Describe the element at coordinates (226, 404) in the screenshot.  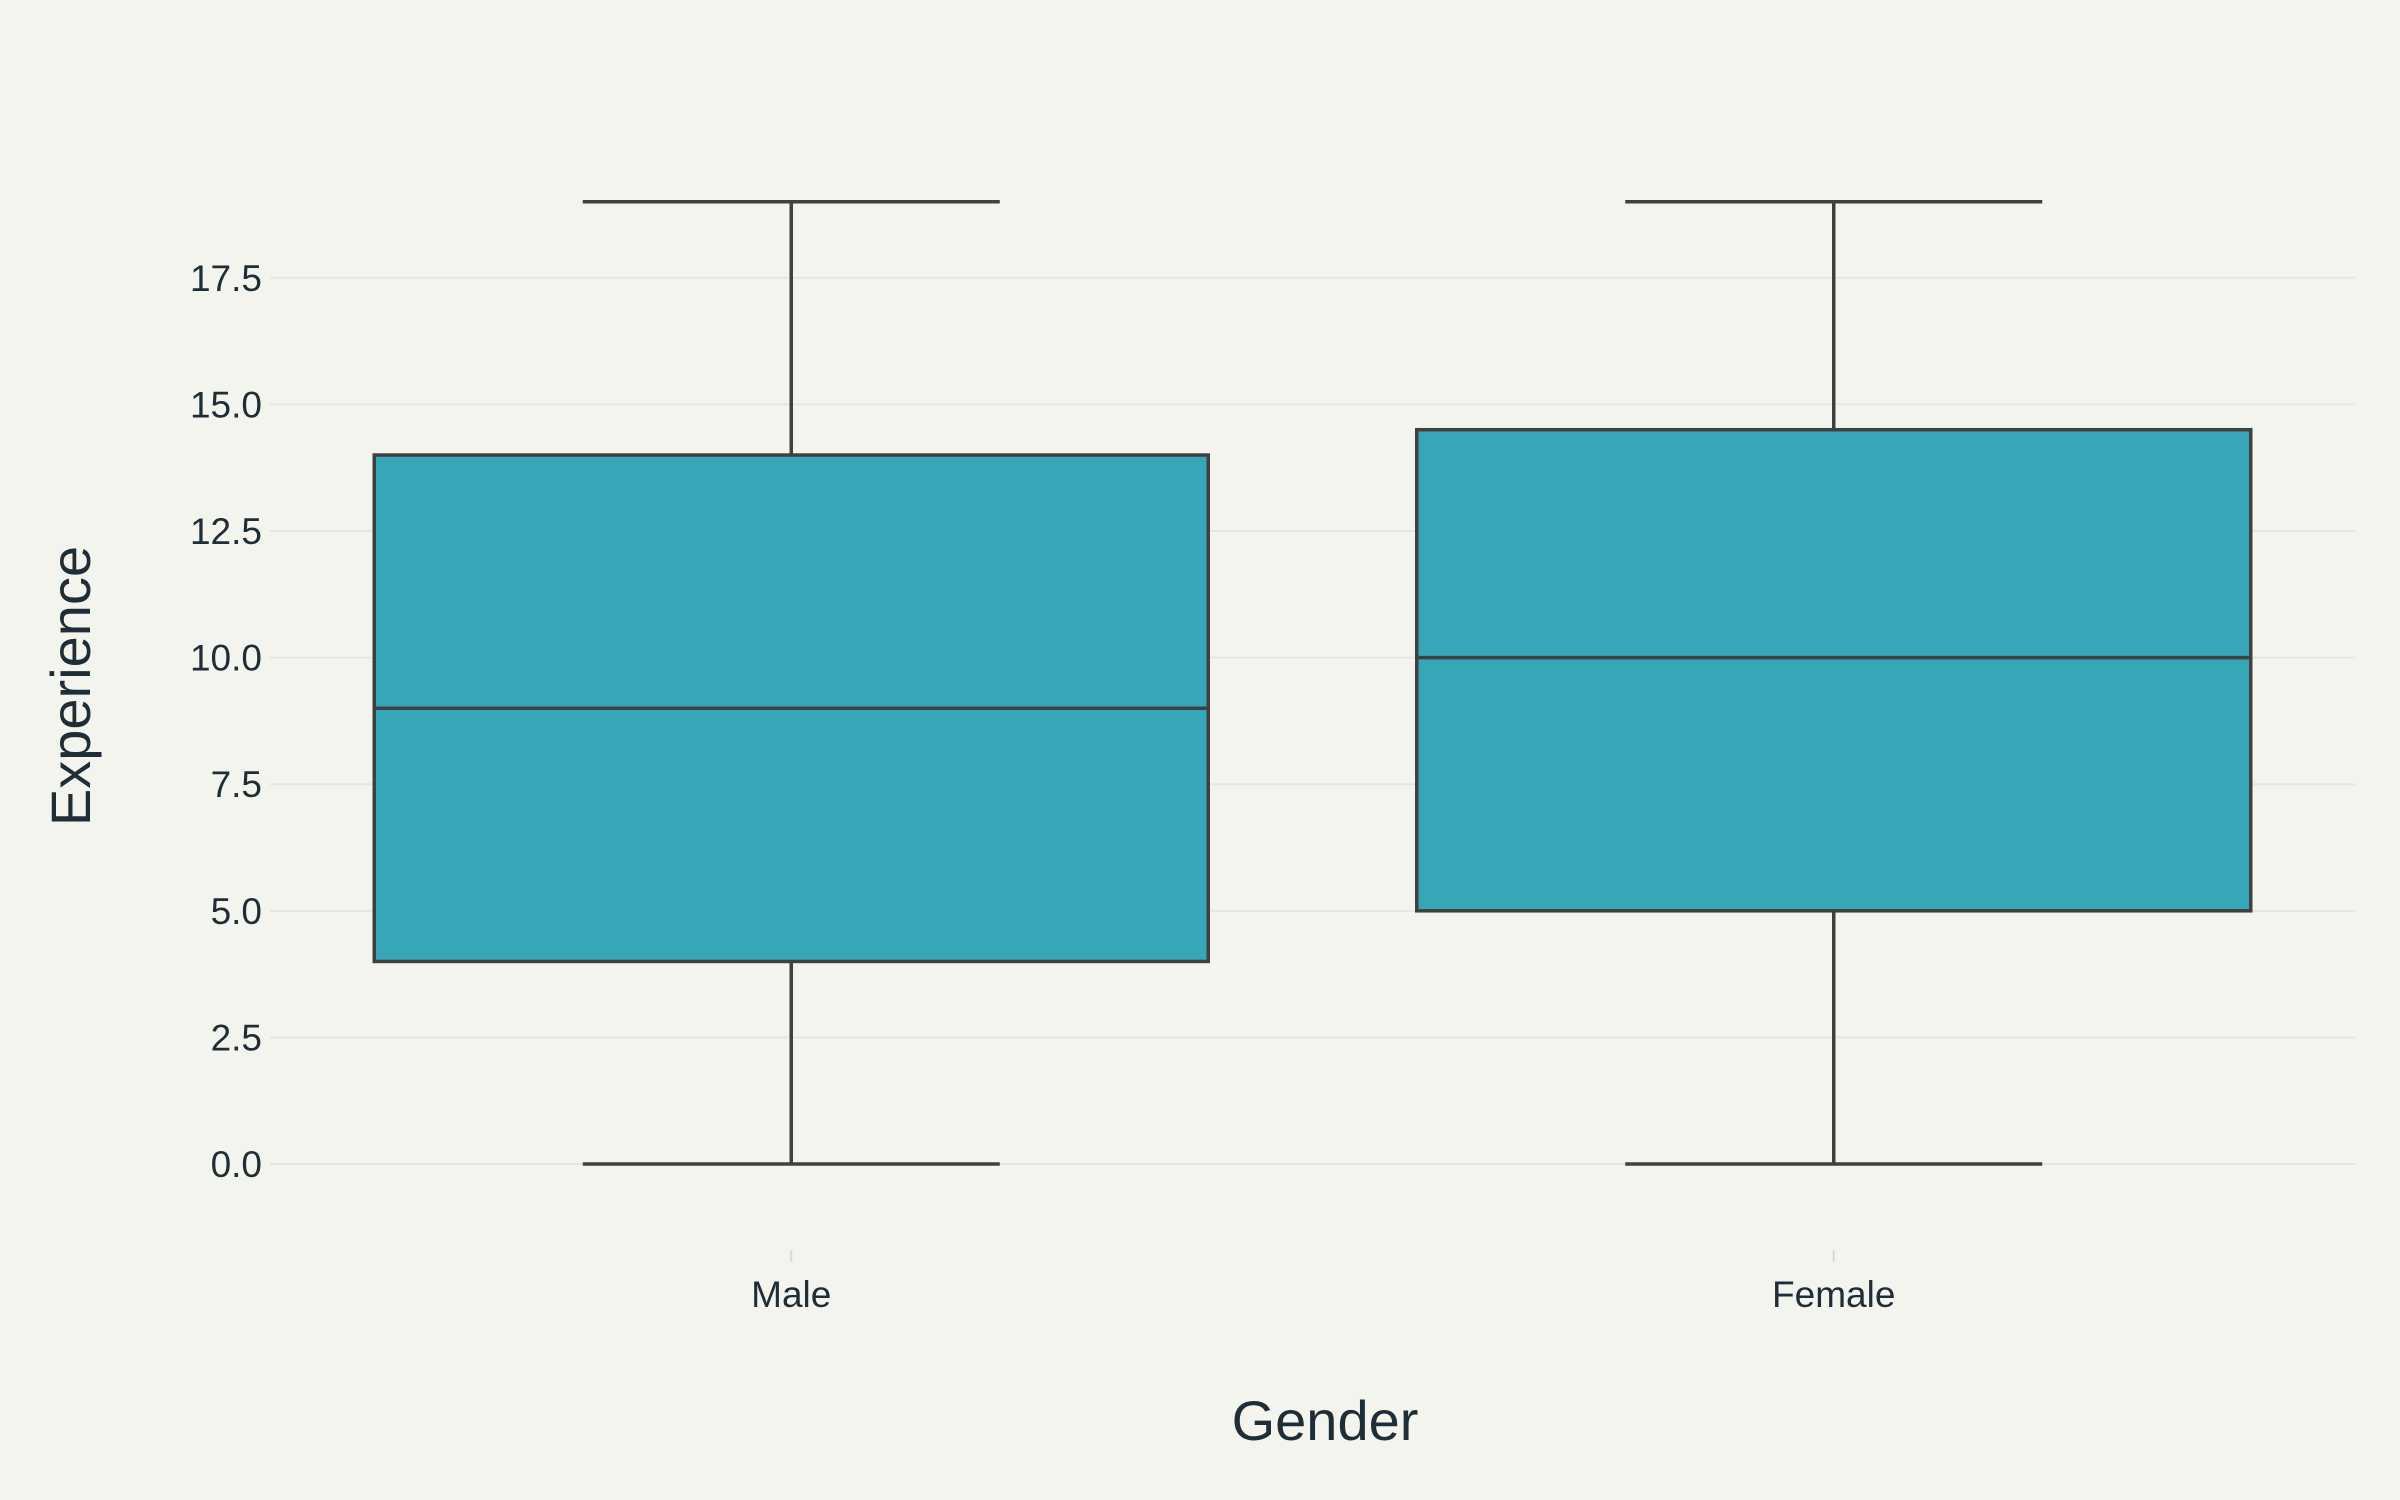
I see `y-tick-label: 15.0` at that location.